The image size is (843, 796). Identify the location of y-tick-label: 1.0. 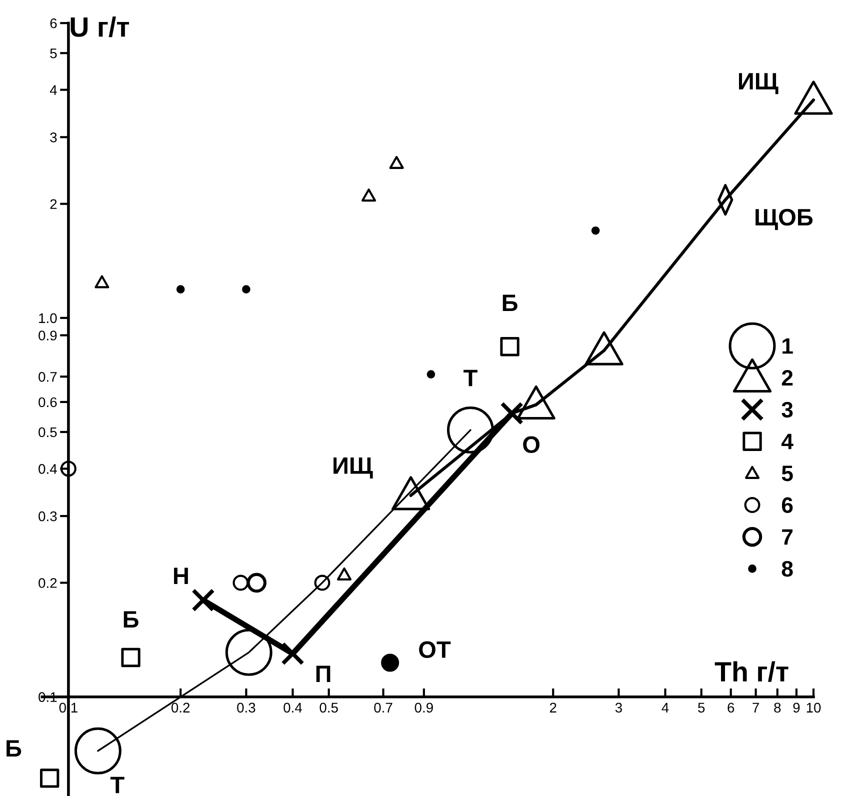
(48, 318).